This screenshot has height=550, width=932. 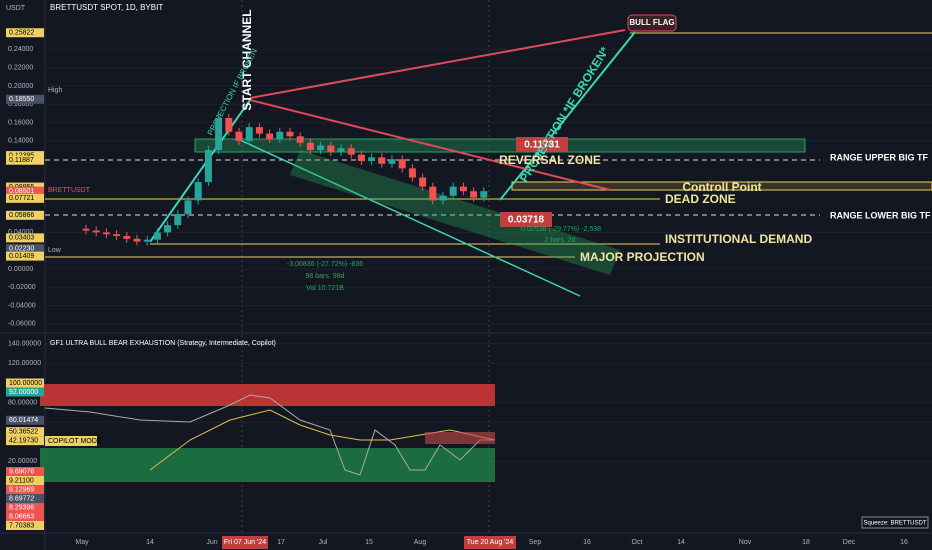 I want to click on indicator-tag-label: 60.01474, so click(x=23, y=420).